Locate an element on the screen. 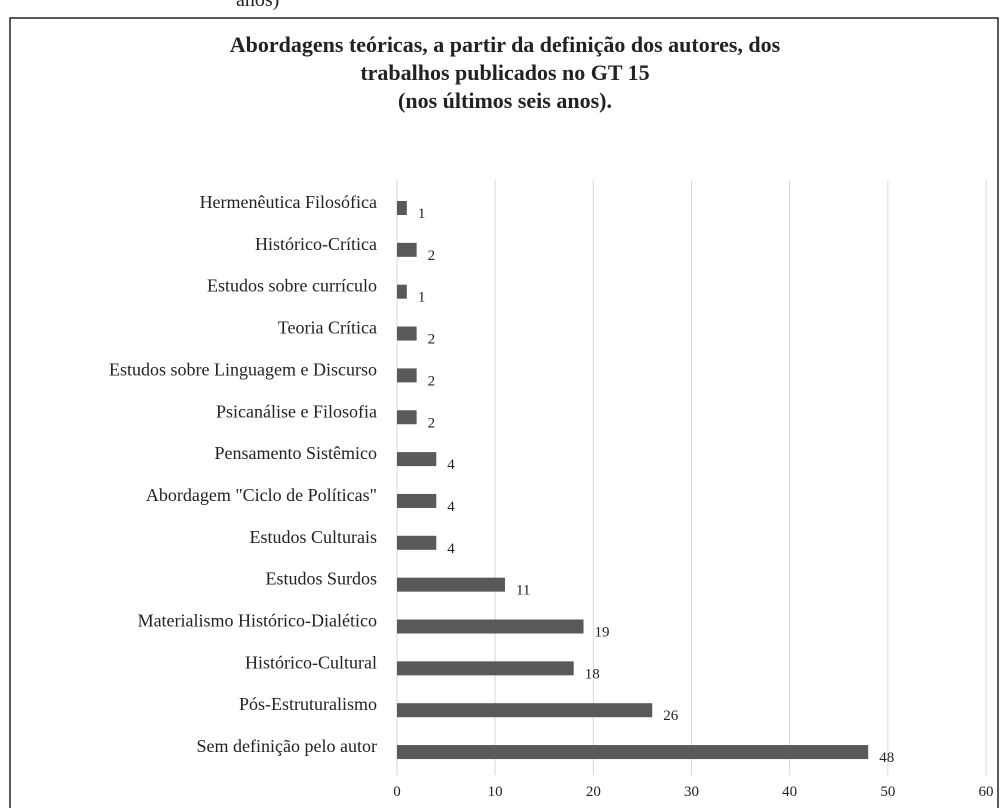 This screenshot has width=1004, height=808. category-label: Hermenêutica Filosófica is located at coordinates (288, 202).